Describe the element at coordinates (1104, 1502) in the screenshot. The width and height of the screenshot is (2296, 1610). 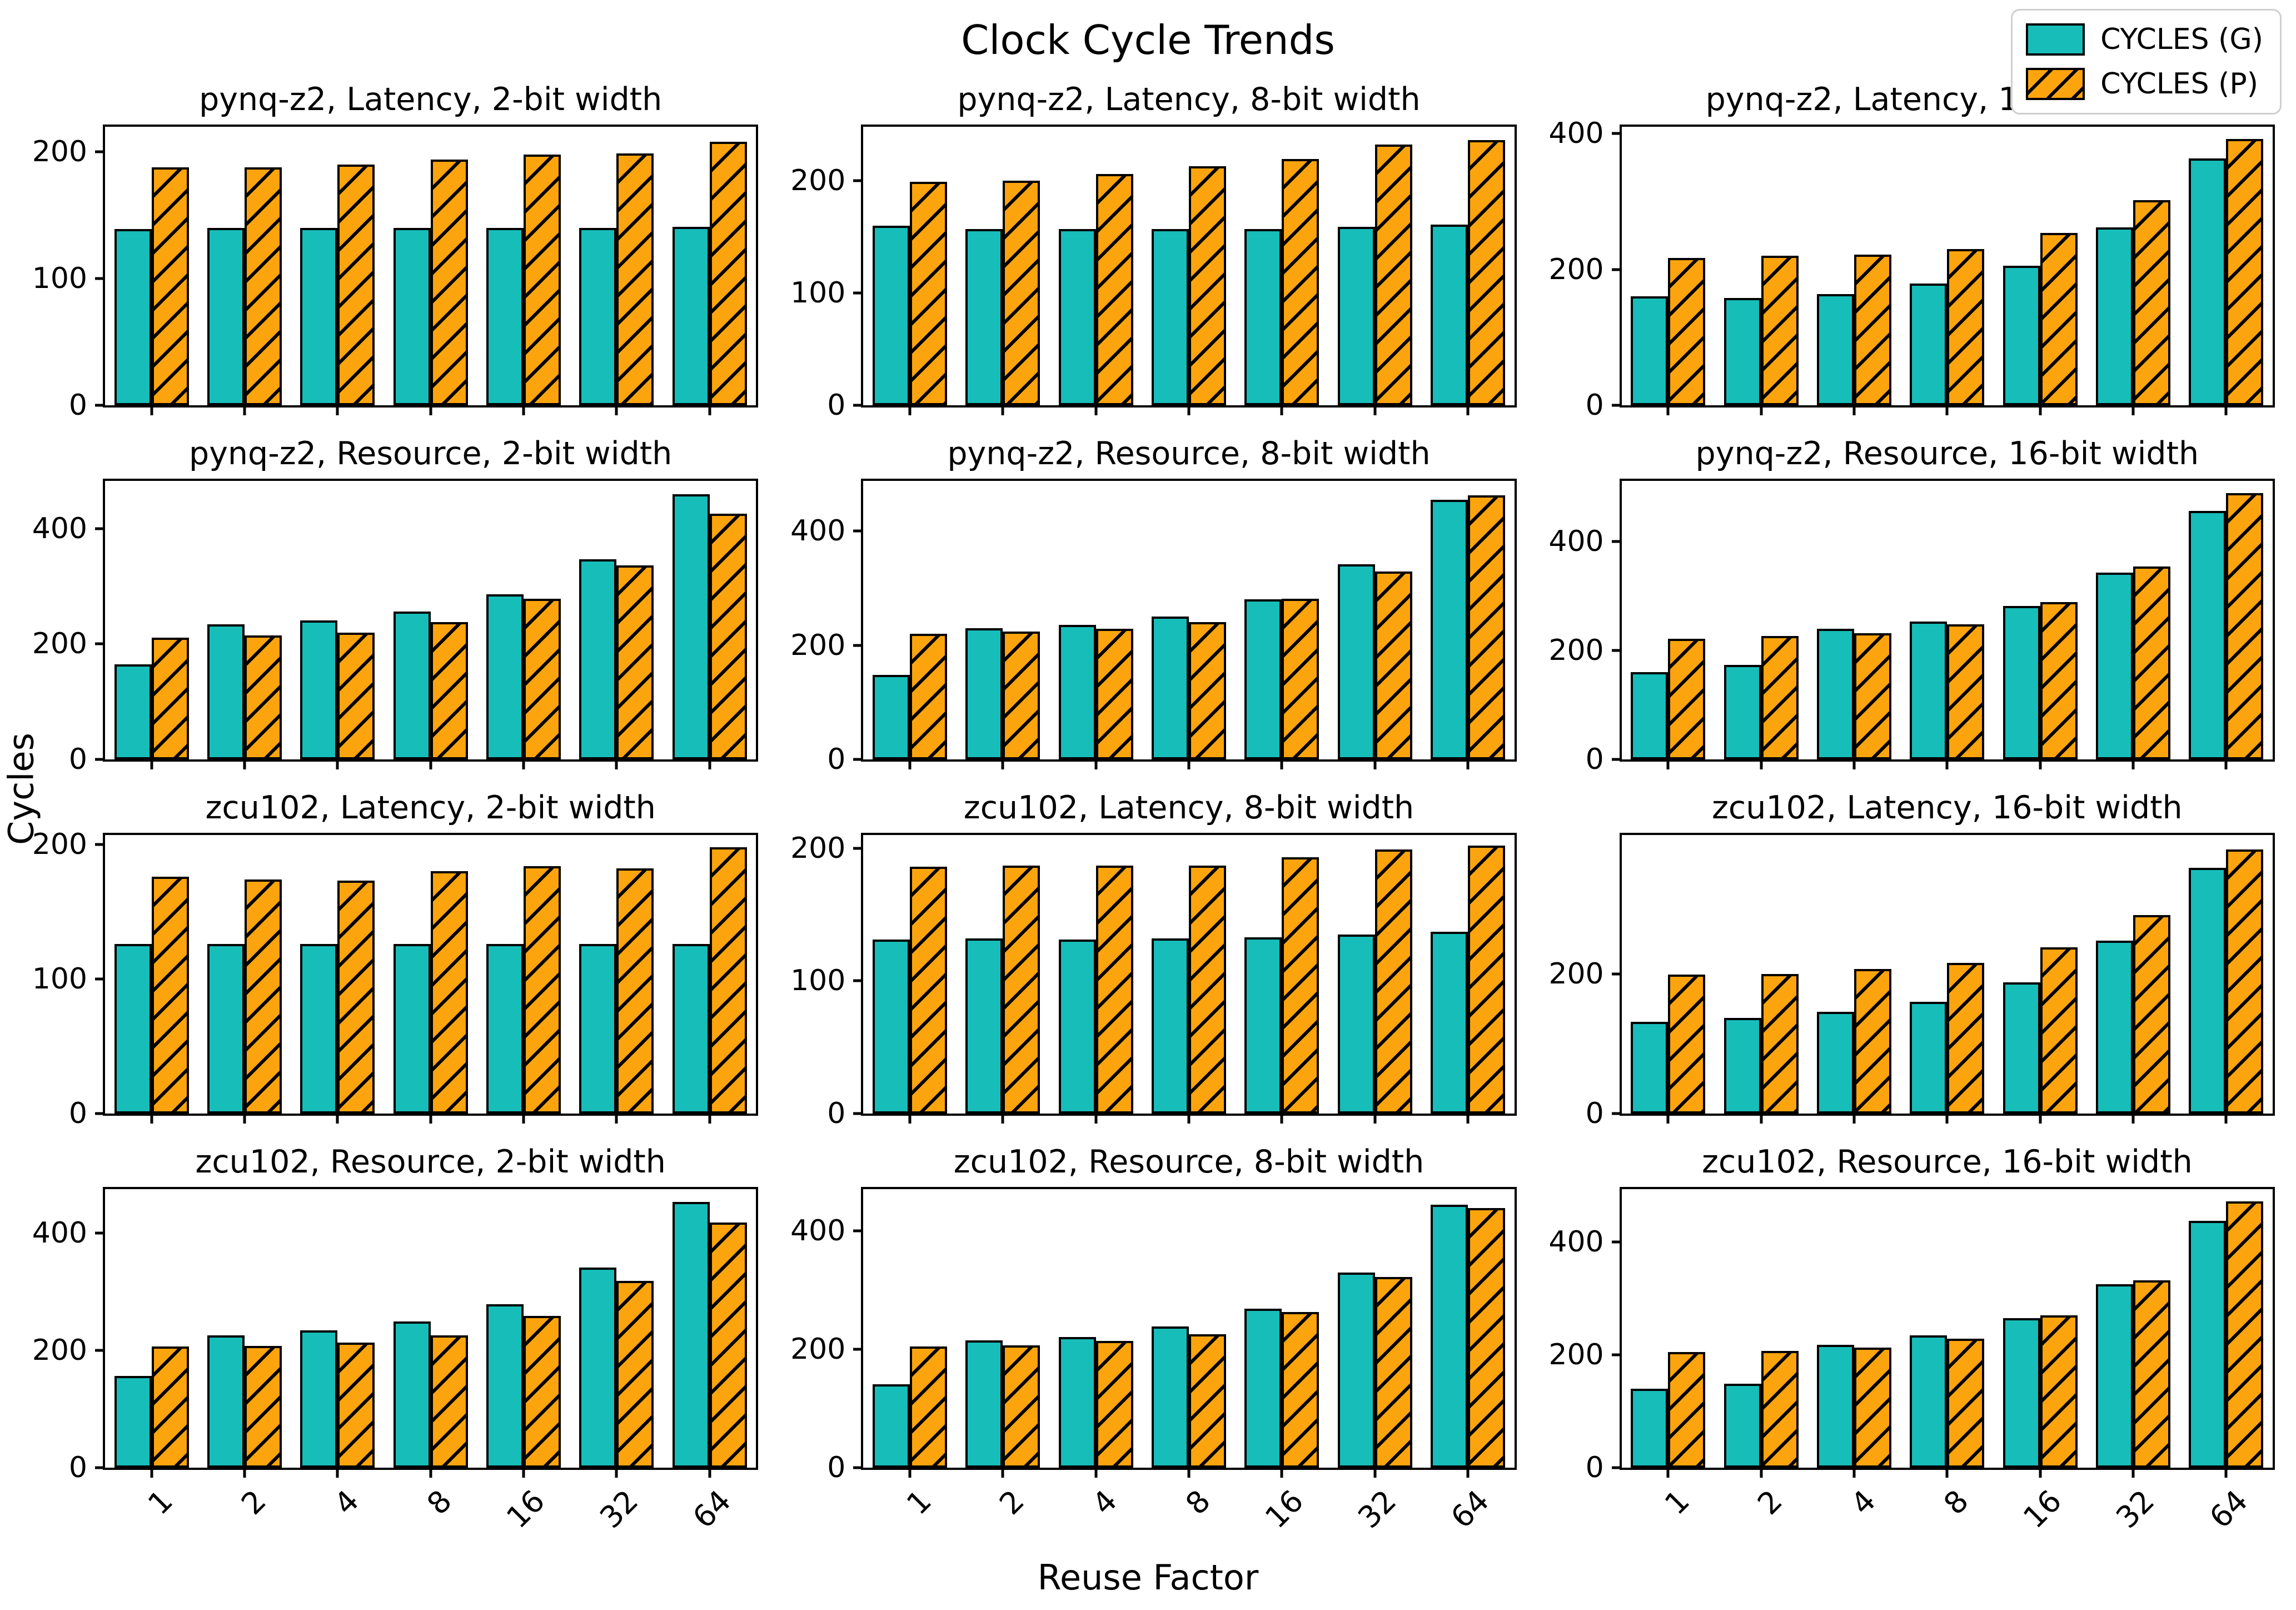
I see `x-tick-label: 4` at that location.